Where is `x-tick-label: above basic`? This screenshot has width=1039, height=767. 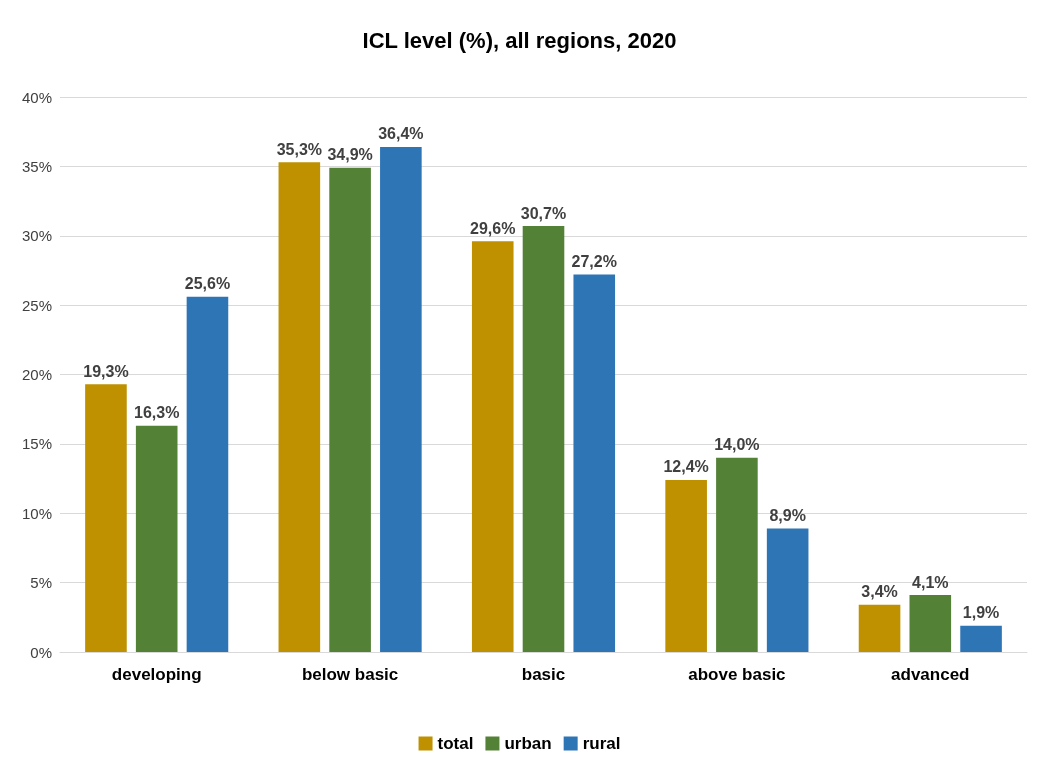 x-tick-label: above basic is located at coordinates (737, 674).